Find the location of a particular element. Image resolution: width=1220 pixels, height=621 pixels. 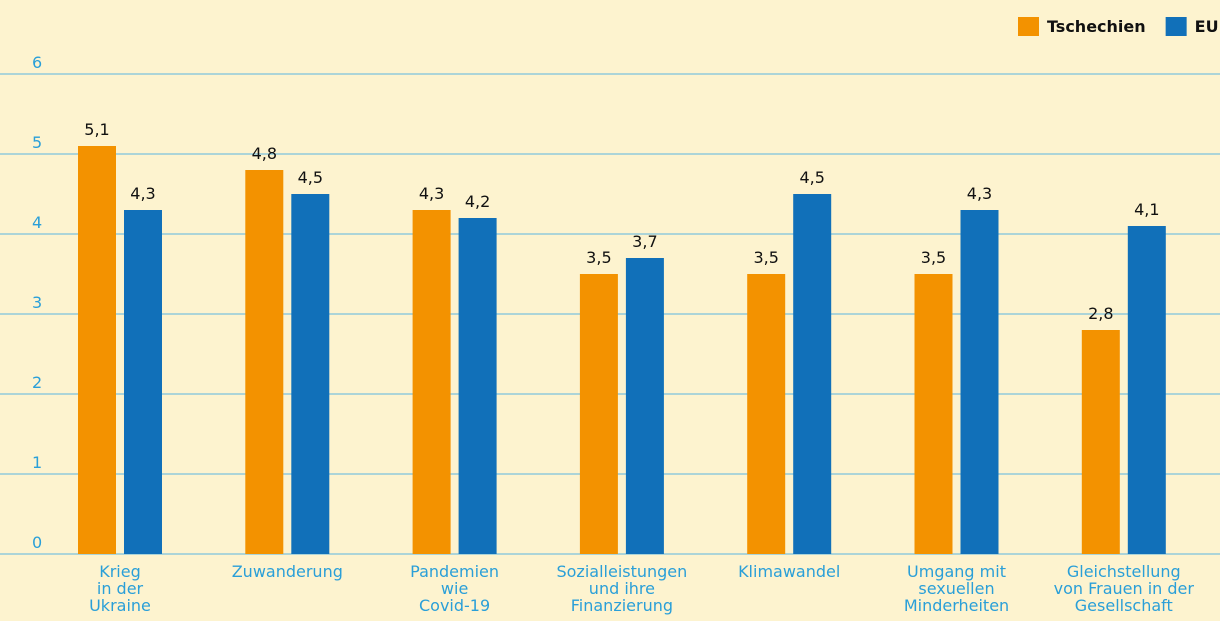

y-tick-label: 0 is located at coordinates (37, 542).